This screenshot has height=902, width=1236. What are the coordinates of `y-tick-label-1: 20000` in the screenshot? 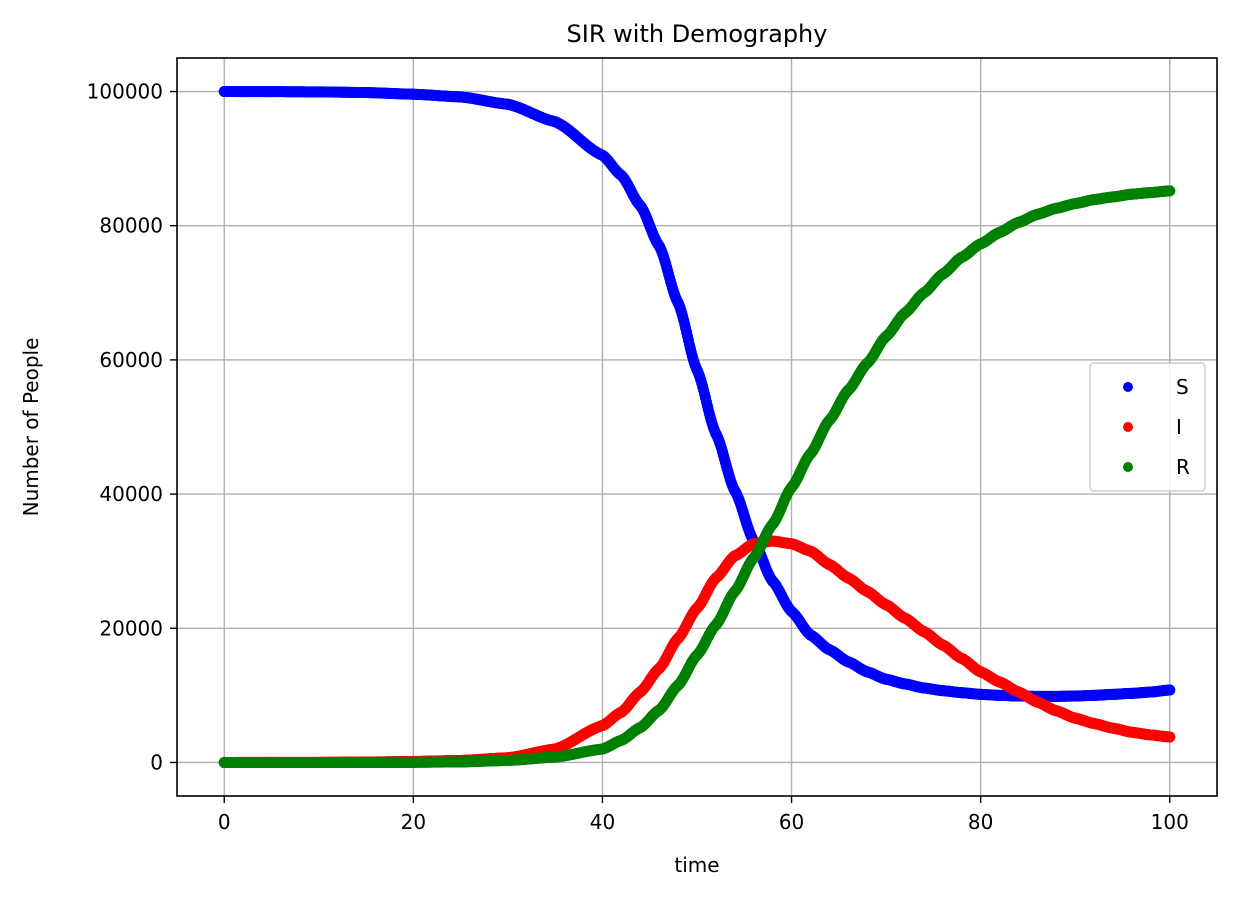 It's located at (131, 628).